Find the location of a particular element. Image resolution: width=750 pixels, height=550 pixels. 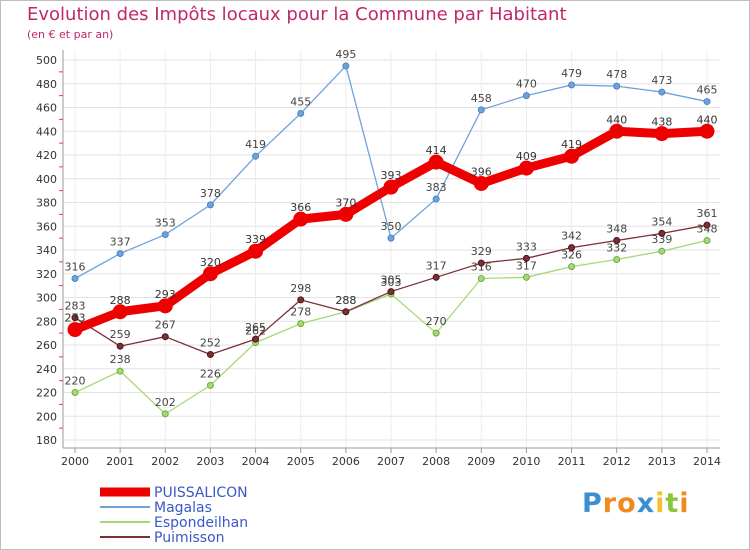

data-label-puimisson: 265 is located at coordinates (255, 327).